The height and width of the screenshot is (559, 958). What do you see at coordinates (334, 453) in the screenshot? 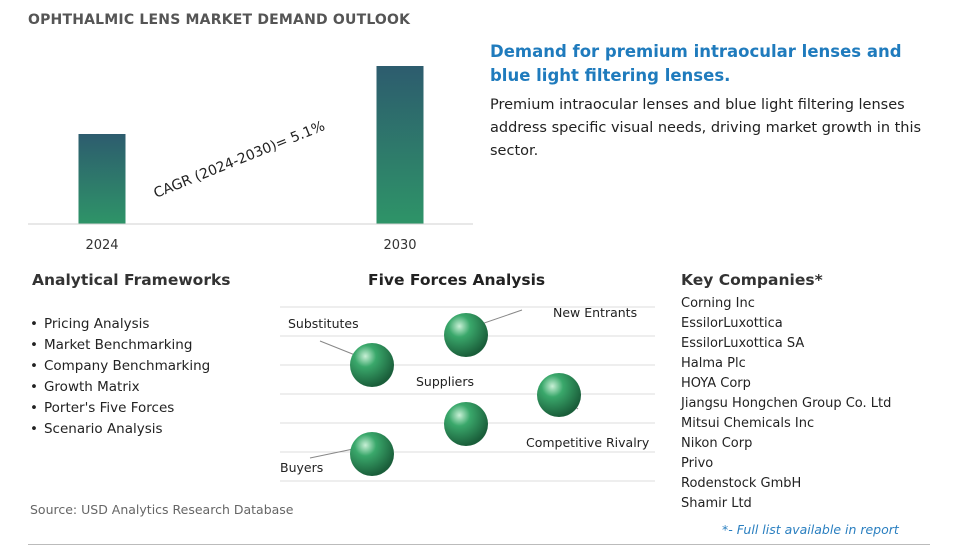
I see `connector` at bounding box center [334, 453].